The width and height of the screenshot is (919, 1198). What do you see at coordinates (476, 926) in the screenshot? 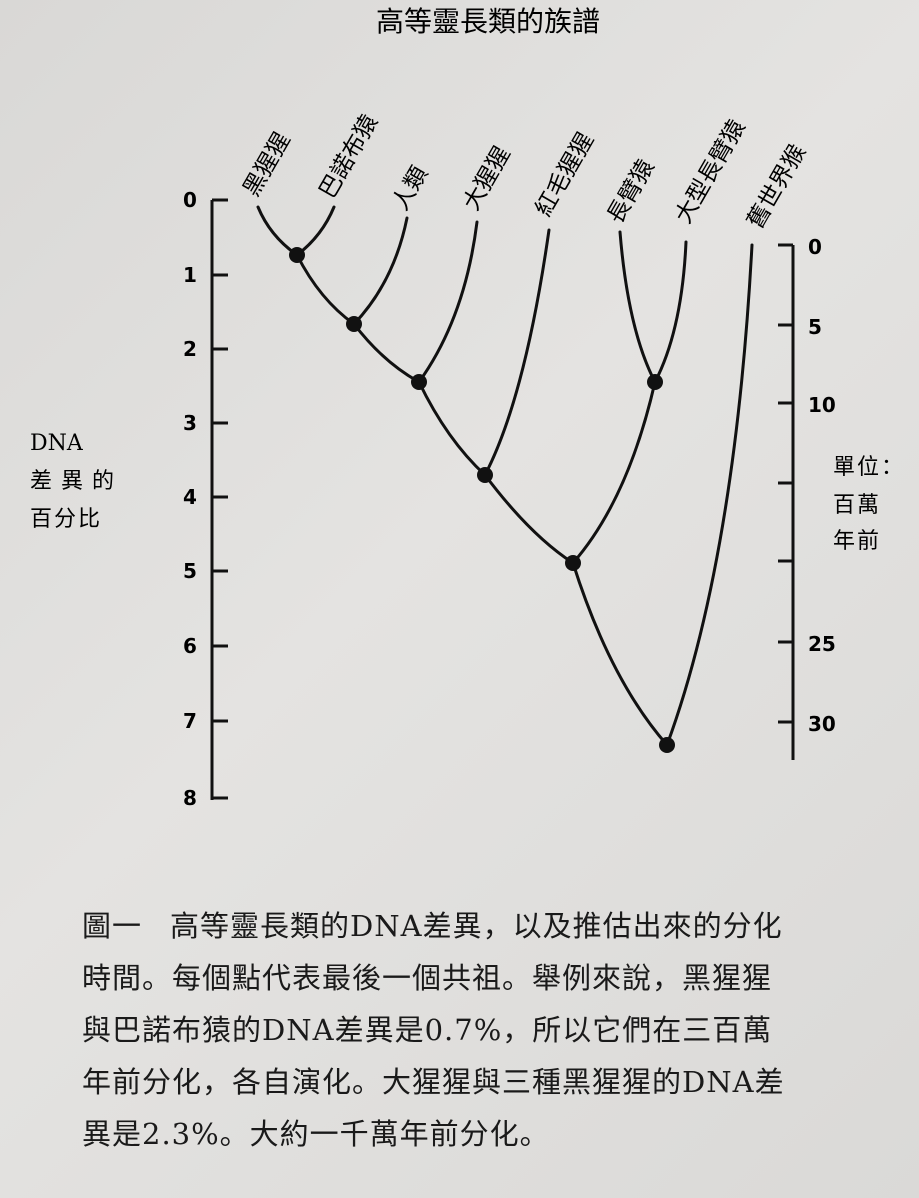
I see `caption-line-1-text: 高等靈長類的DNA差異，以及推估出來的分化` at bounding box center [476, 926].